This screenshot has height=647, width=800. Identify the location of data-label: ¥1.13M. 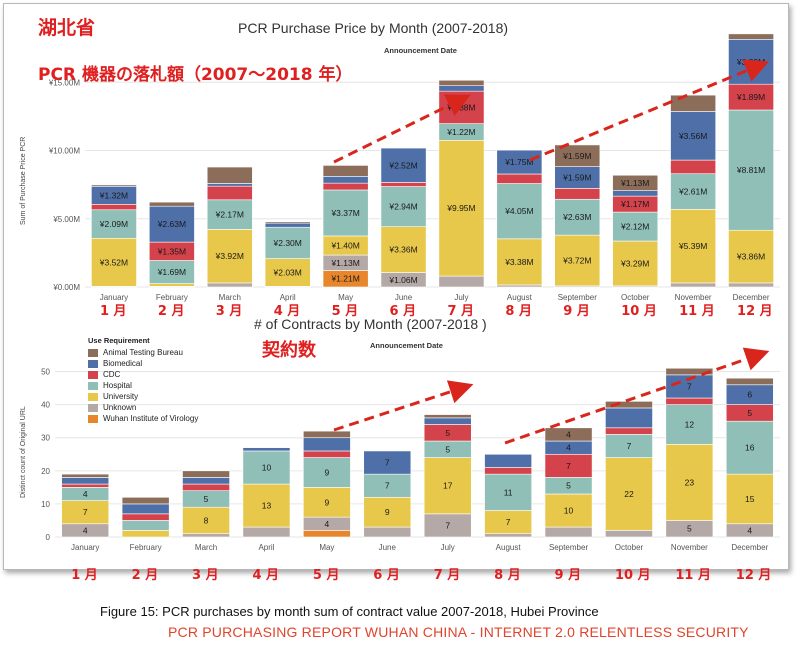
(634, 183).